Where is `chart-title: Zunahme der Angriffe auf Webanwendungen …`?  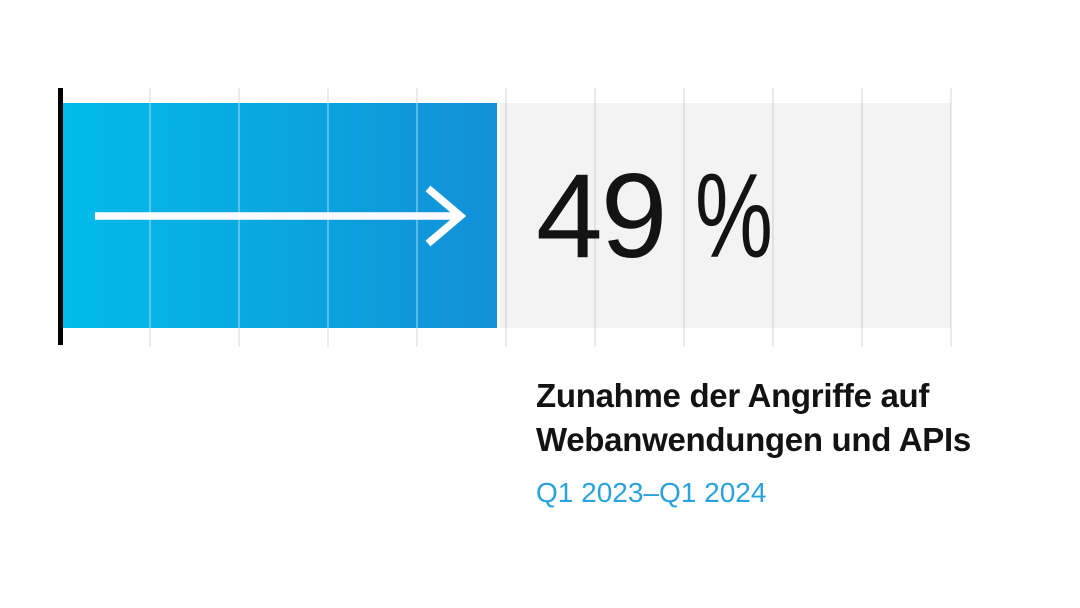
chart-title: Zunahme der Angriffe auf Webanwendungen … is located at coordinates (753, 418).